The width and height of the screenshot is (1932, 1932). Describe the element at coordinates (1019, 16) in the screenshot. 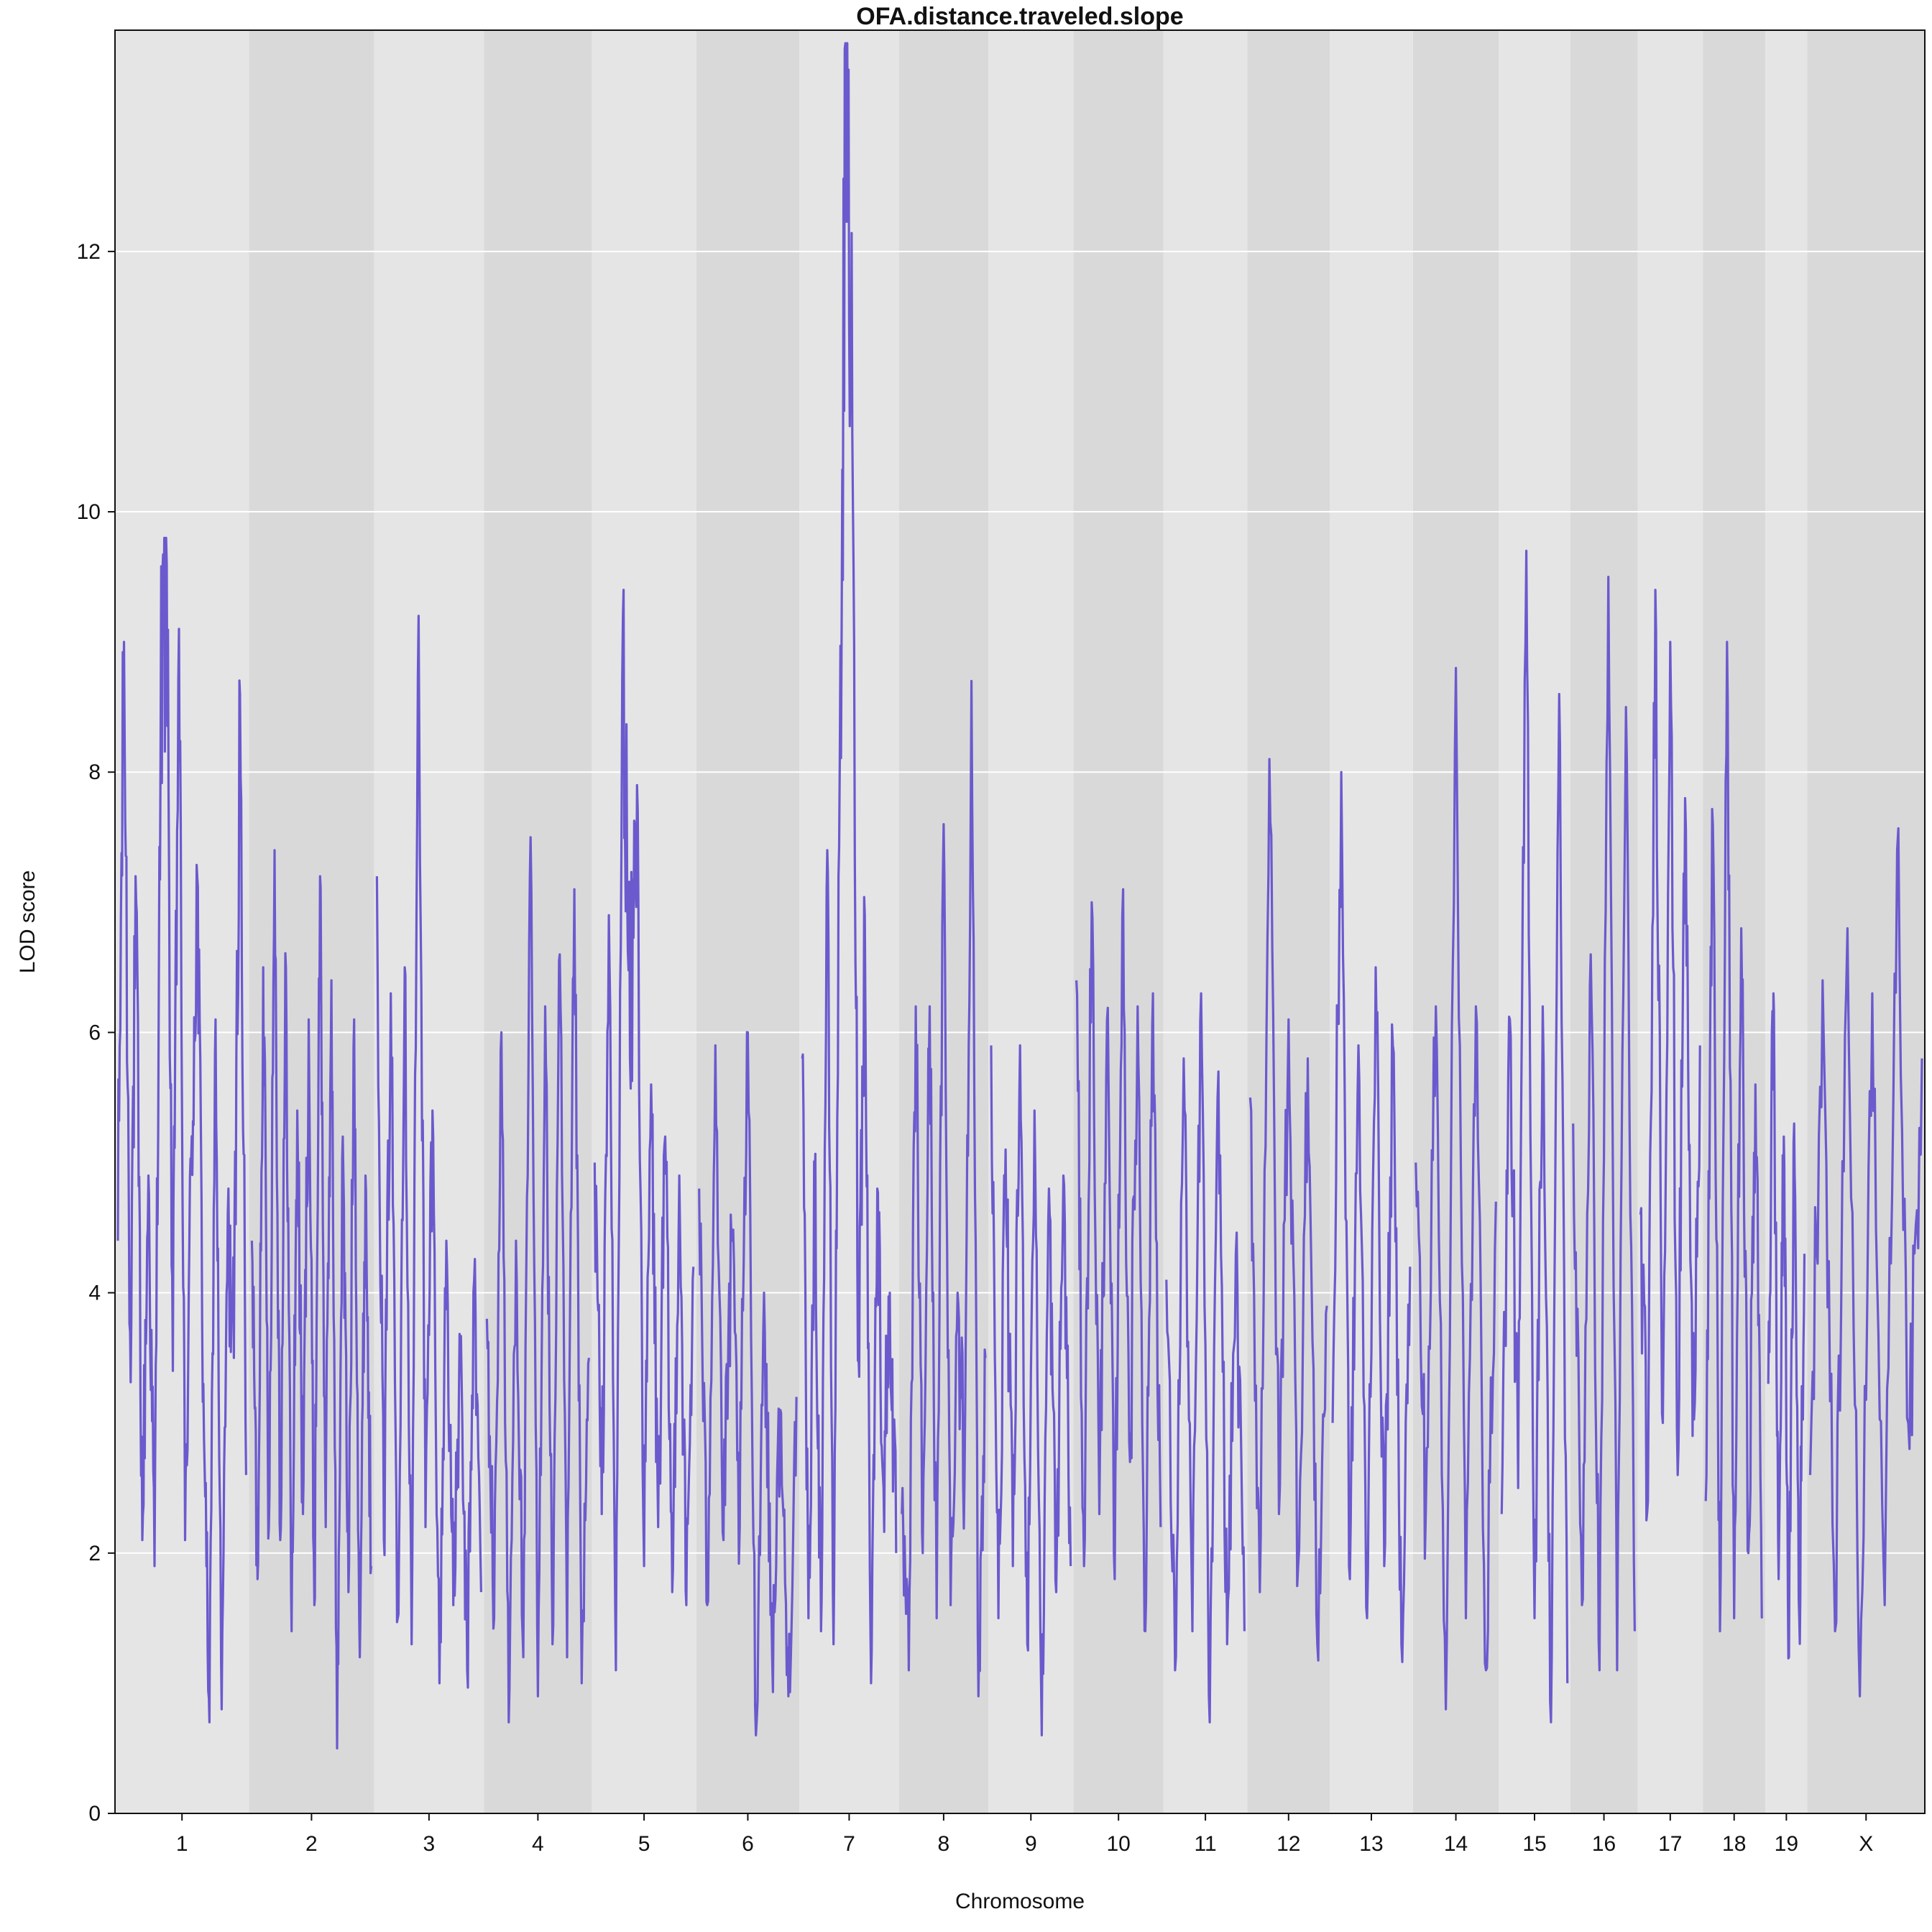

I see `chart-title: OFA.distance.traveled.slope` at that location.